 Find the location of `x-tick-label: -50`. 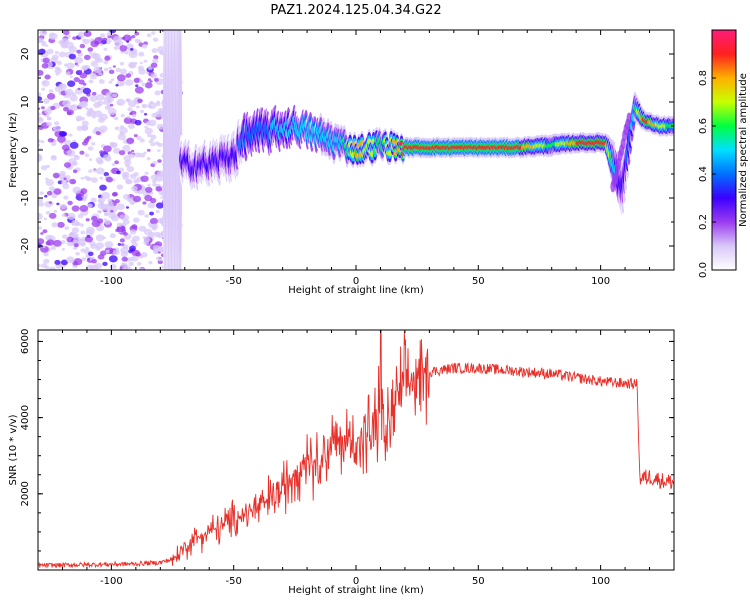

x-tick-label: -50 is located at coordinates (234, 281).